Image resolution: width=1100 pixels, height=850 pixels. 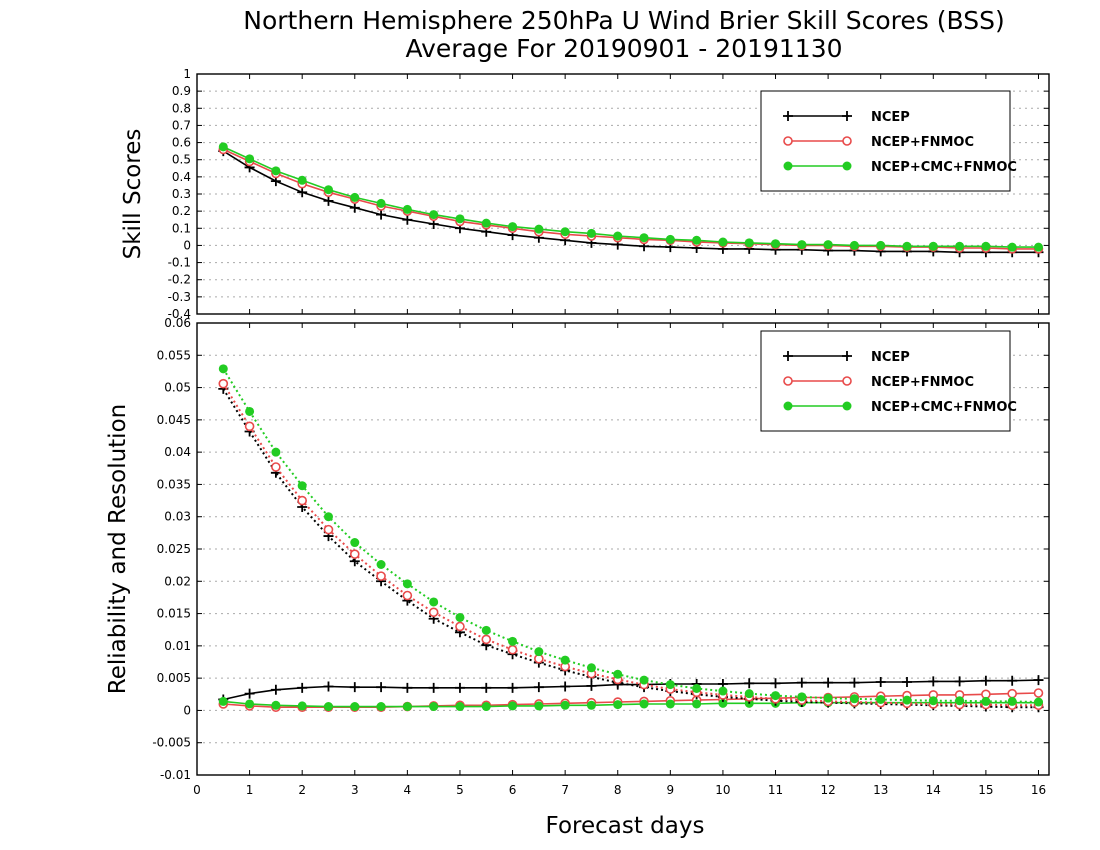 What do you see at coordinates (922, 142) in the screenshot?
I see `legend-label: NCEP+FNMOC` at bounding box center [922, 142].